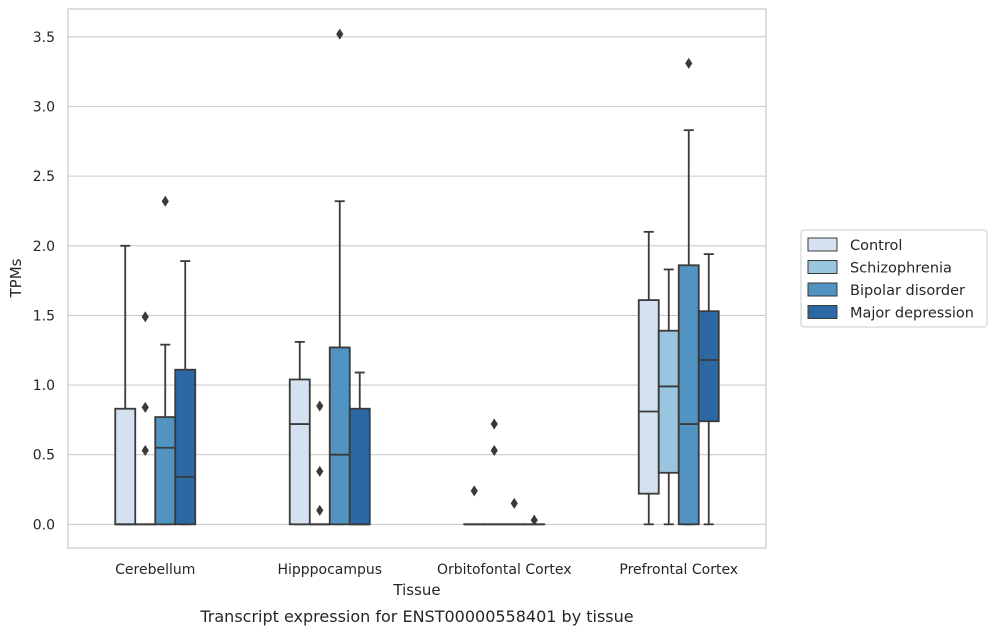 Image resolution: width=997 pixels, height=634 pixels. What do you see at coordinates (876, 246) in the screenshot?
I see `legend-label: Control` at bounding box center [876, 246].